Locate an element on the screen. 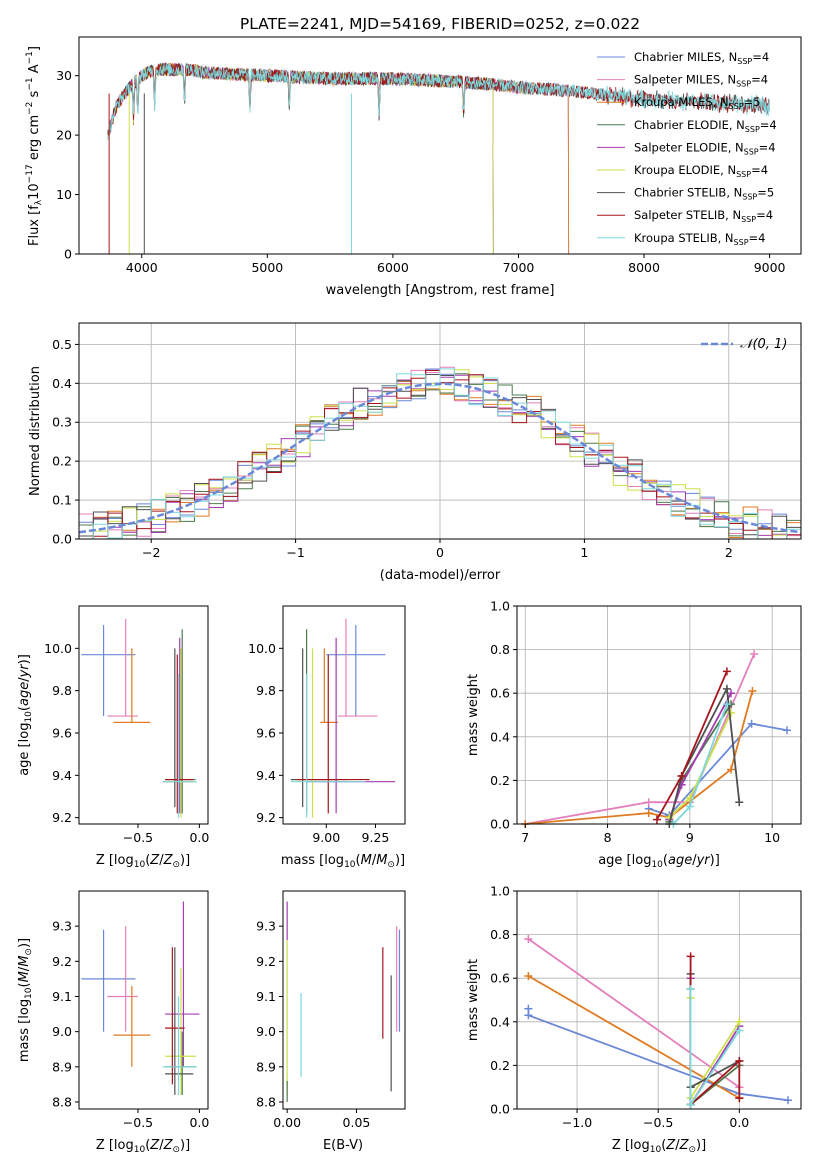  residual-histograms is located at coordinates (440, 453).